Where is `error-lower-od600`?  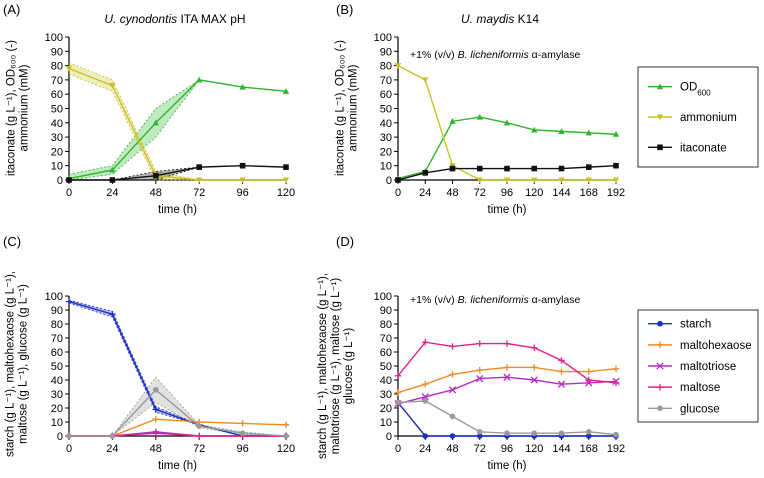 error-lower-od600 is located at coordinates (177, 130).